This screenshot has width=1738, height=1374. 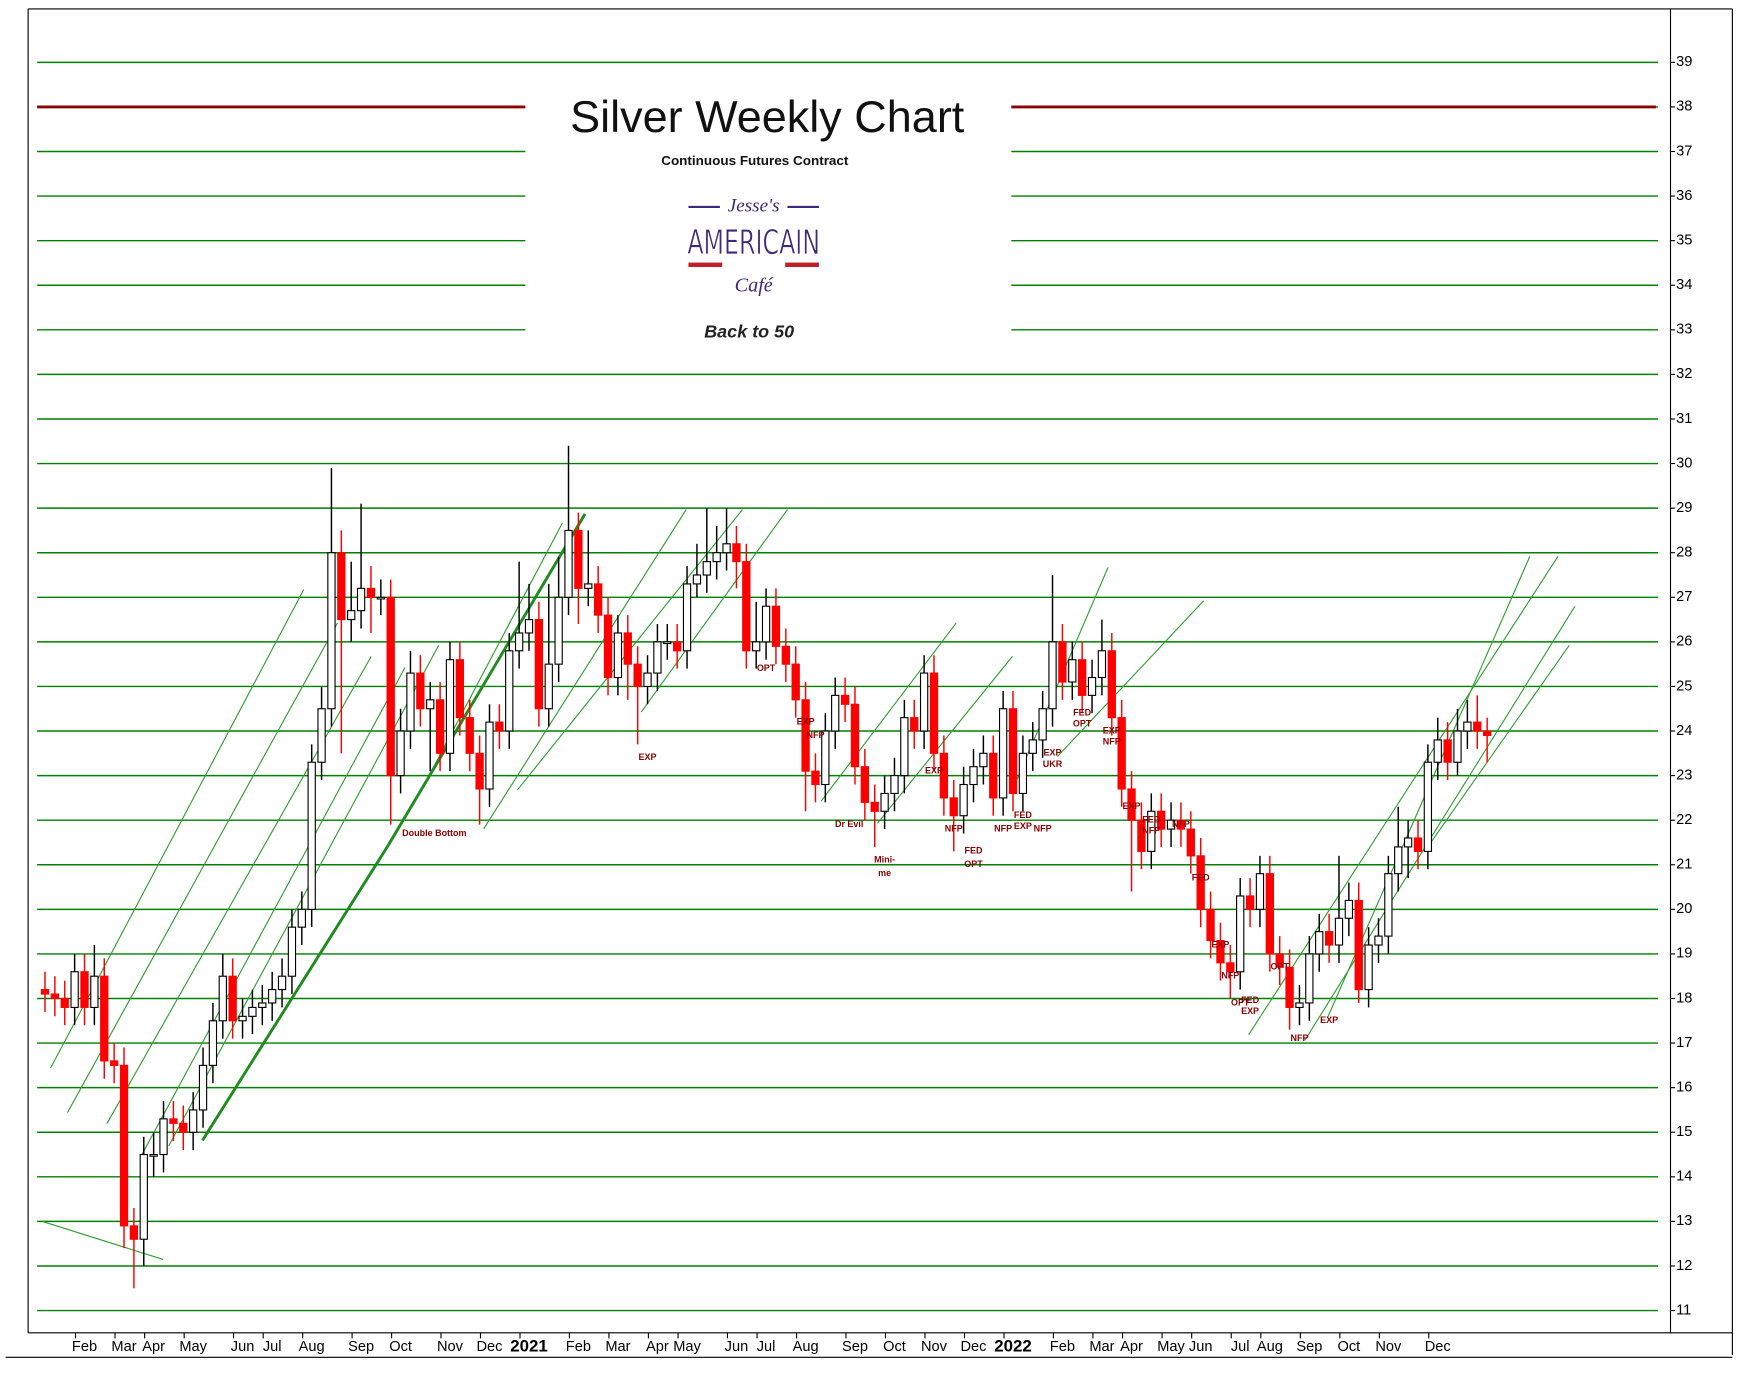 I want to click on annotation: Double Bottom, so click(x=434, y=833).